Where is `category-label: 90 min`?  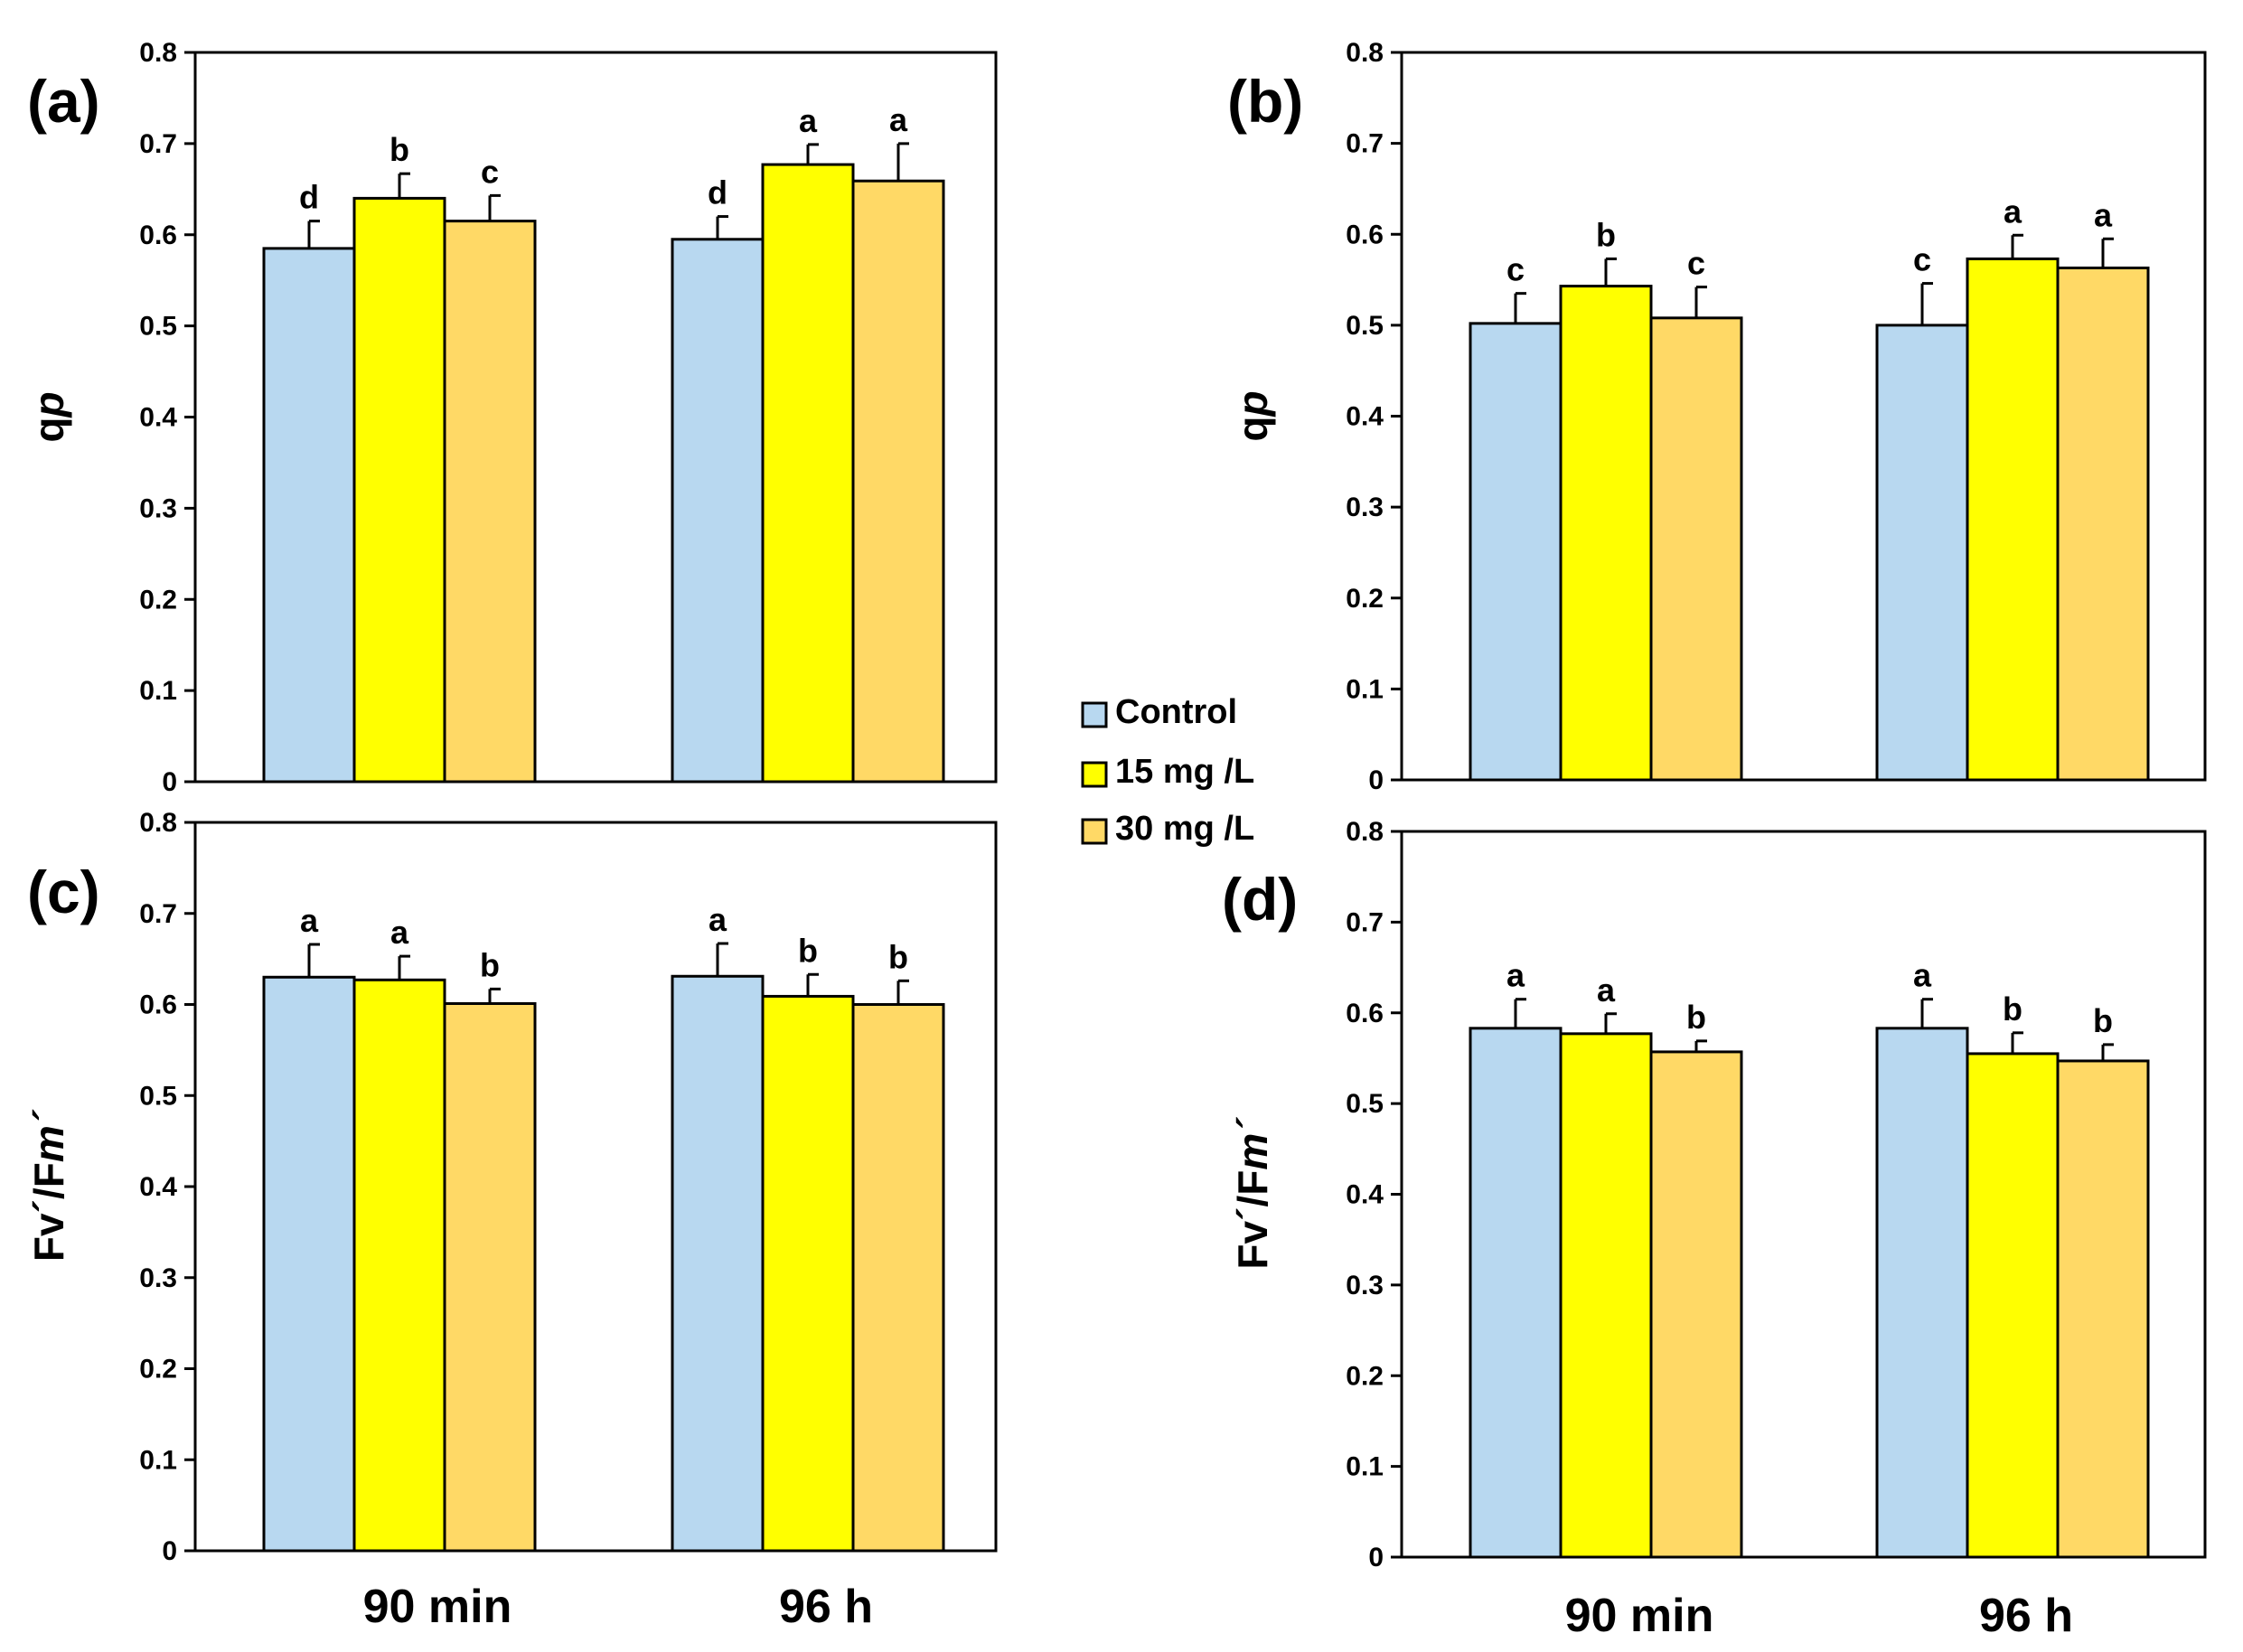
category-label: 90 min is located at coordinates (437, 1607).